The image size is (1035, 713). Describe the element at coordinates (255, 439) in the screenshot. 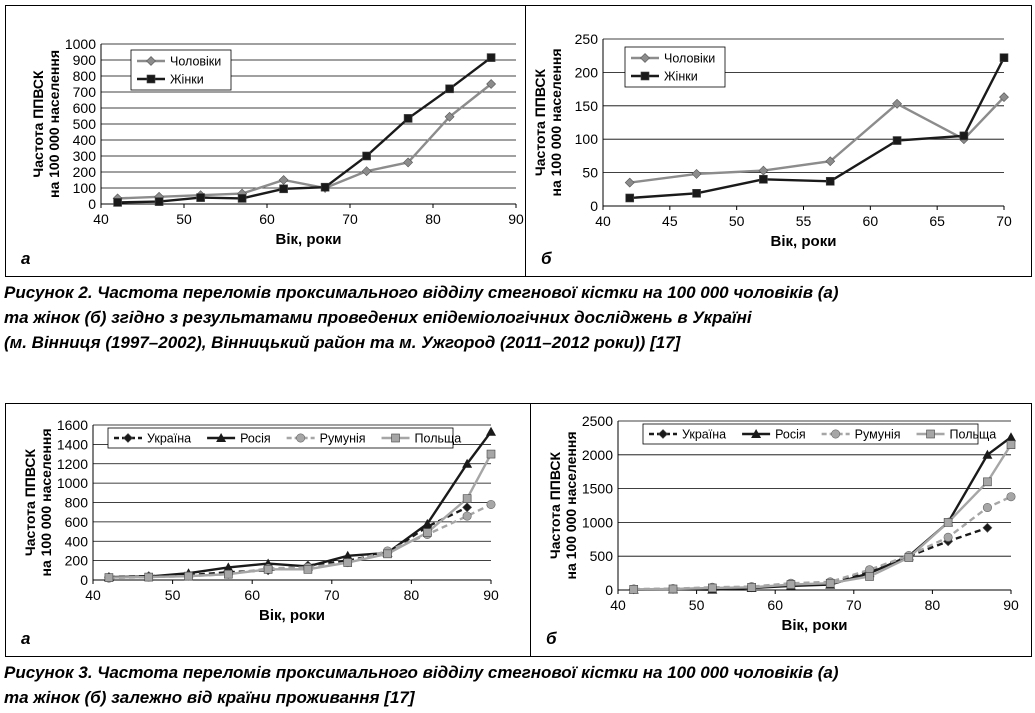

I see `legend-label: Росія` at that location.